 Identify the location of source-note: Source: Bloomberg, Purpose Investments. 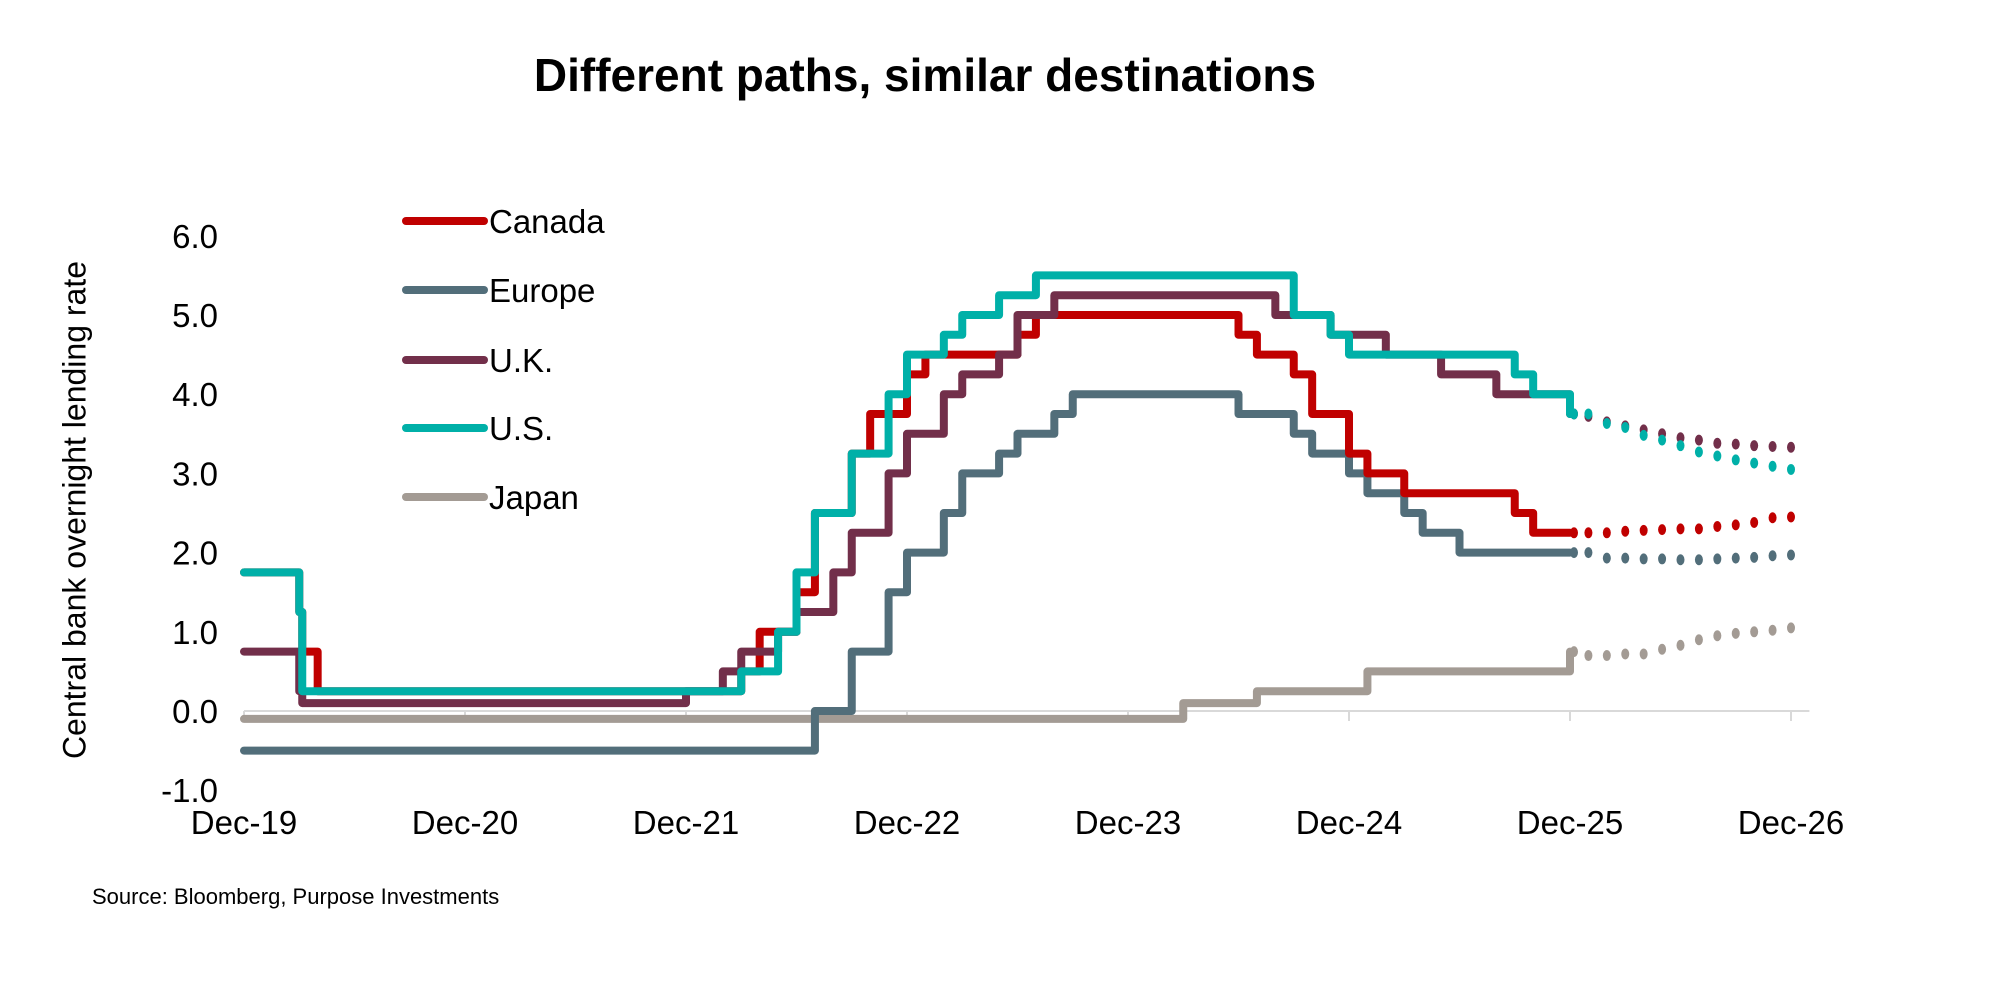
(296, 896).